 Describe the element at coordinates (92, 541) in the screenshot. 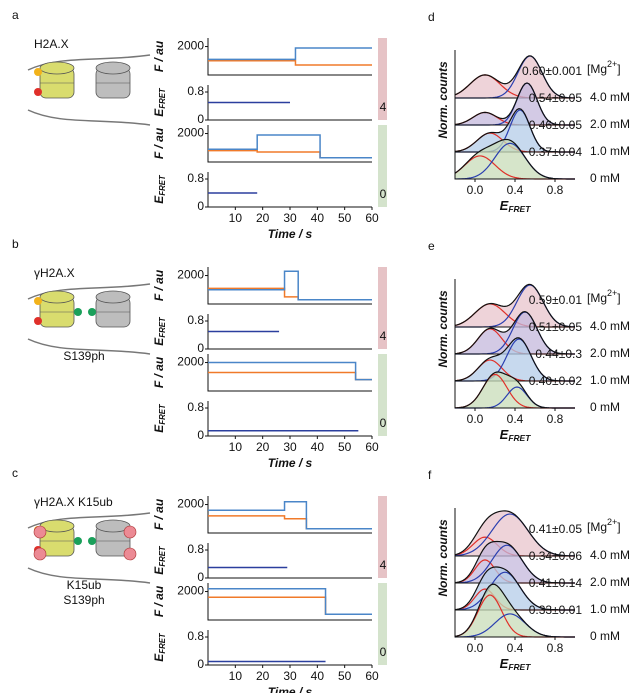

I see `mod-site` at that location.